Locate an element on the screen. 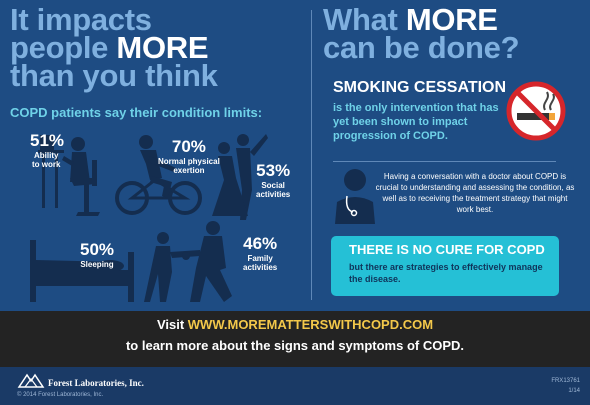 The height and width of the screenshot is (405, 590). doctor-icon is located at coordinates (355, 196).